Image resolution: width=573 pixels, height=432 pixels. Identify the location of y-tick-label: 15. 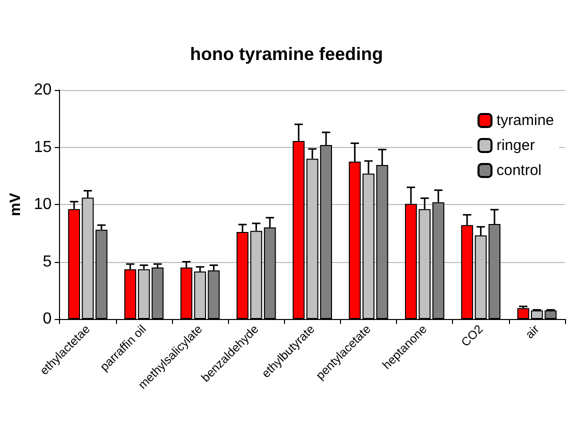
(43, 147).